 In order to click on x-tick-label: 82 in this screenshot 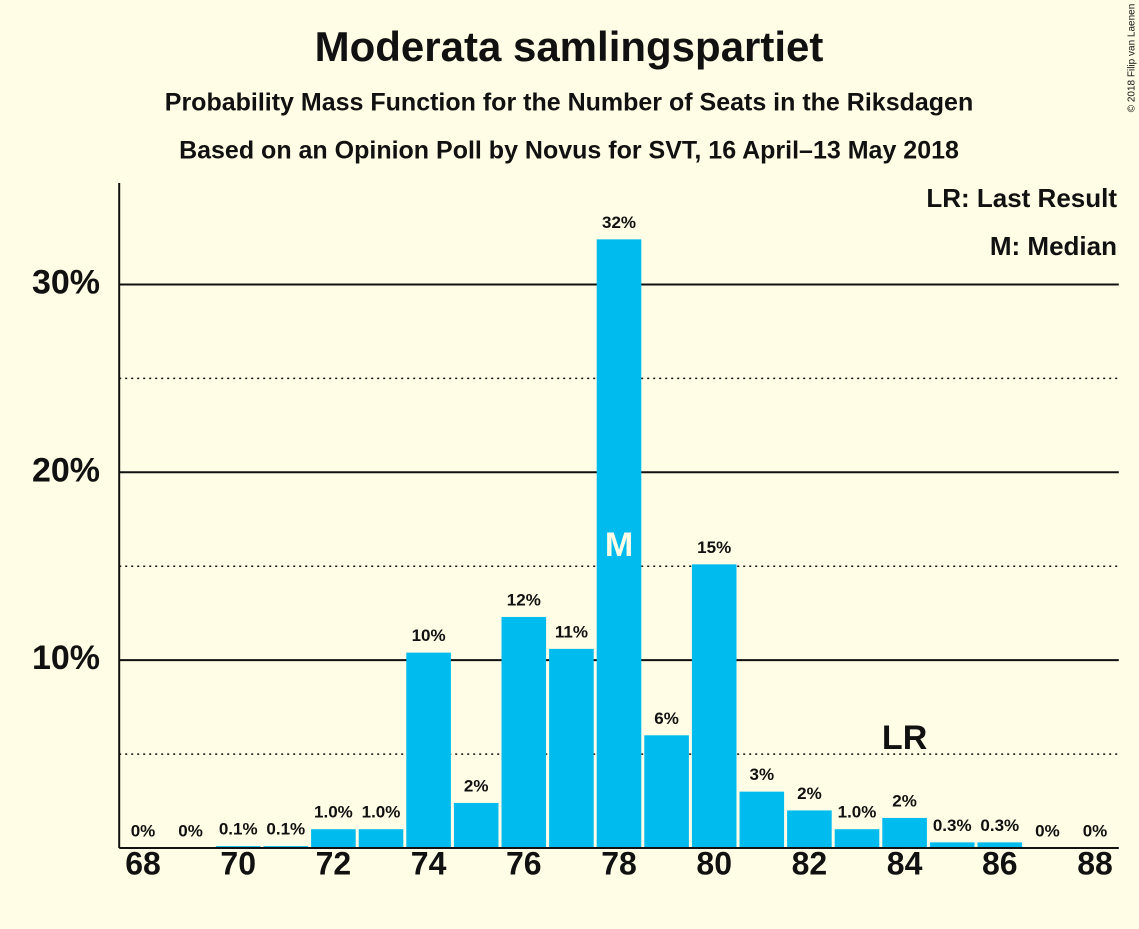, I will do `click(810, 863)`.